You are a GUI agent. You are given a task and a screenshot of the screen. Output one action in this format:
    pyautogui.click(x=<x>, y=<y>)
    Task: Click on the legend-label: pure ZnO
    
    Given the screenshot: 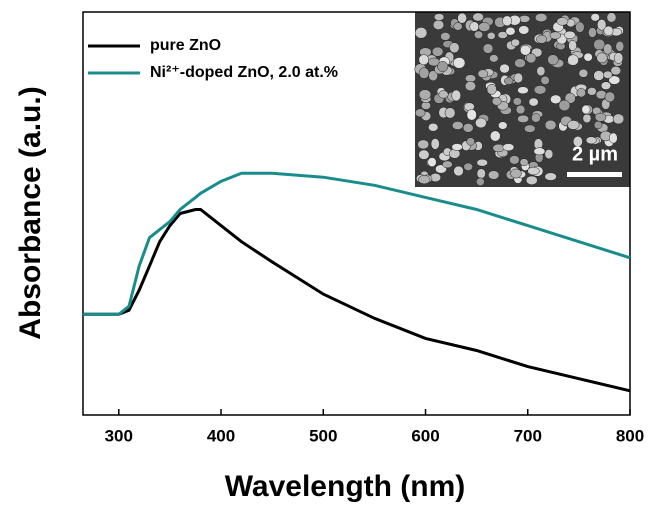 What is the action you would take?
    pyautogui.click(x=185, y=45)
    